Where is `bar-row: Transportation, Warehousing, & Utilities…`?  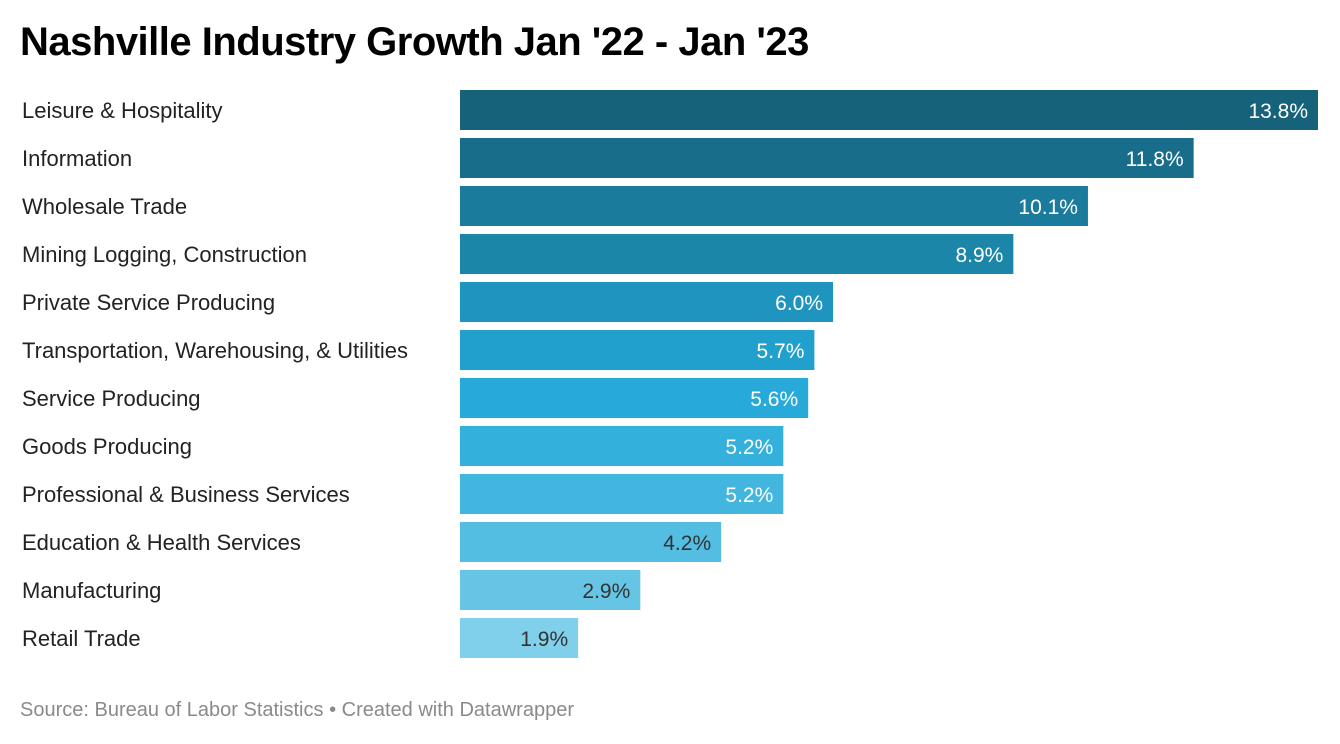
bar-row: Transportation, Warehousing, & Utilities… is located at coordinates (418, 350).